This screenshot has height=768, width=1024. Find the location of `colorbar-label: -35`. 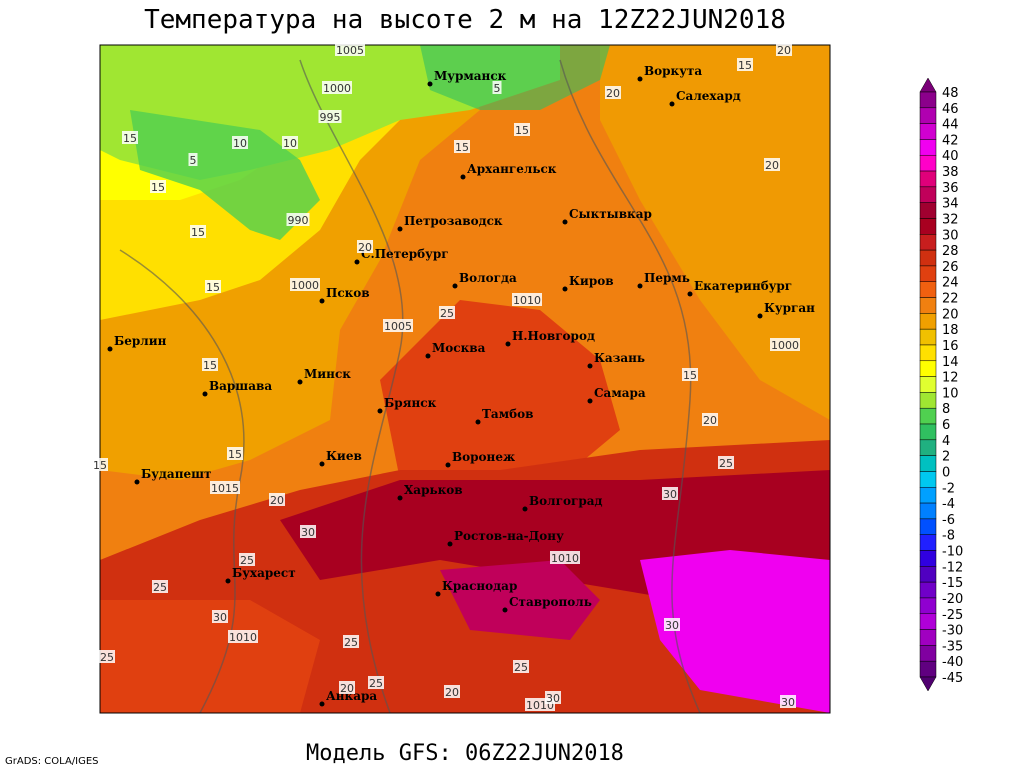

colorbar-label: -35 is located at coordinates (952, 646).